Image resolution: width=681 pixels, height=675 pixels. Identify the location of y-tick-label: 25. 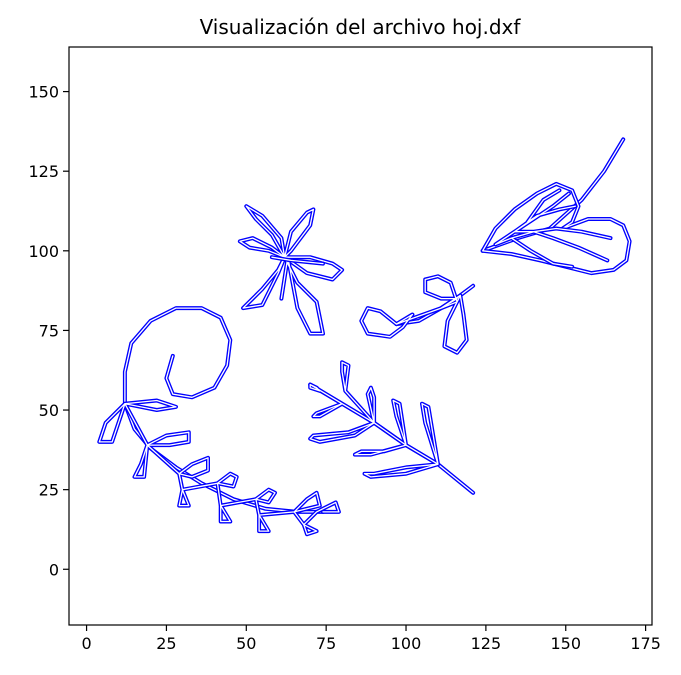
(49, 490).